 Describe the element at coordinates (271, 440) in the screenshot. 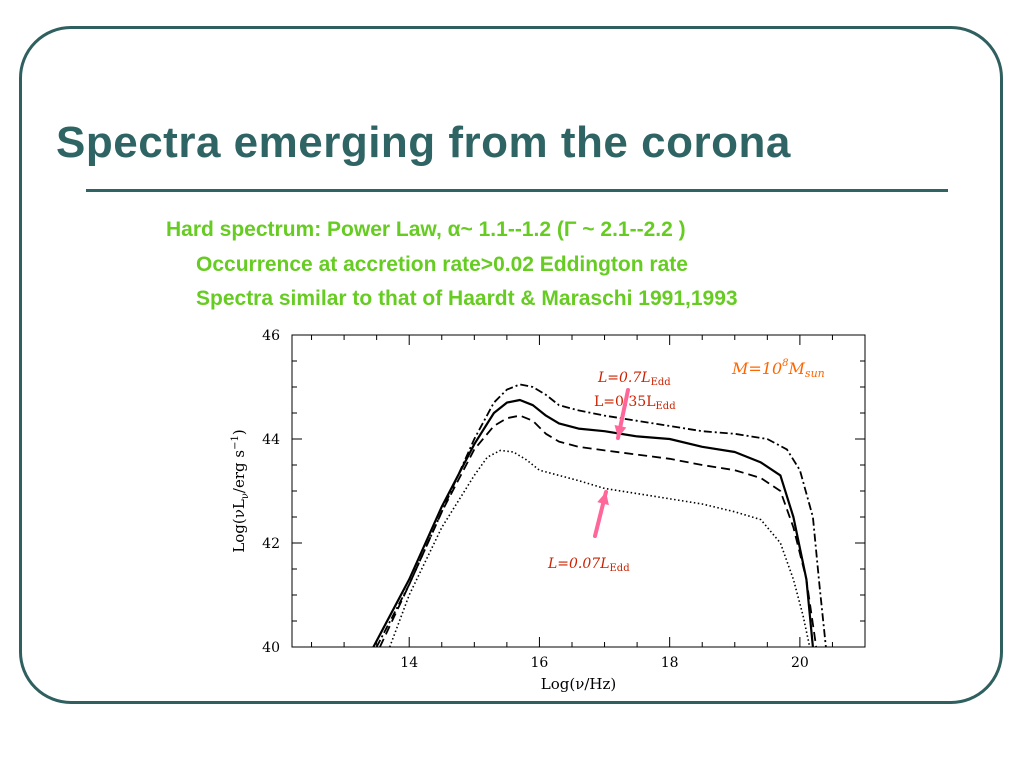

I see `y-tick-label: 44` at that location.